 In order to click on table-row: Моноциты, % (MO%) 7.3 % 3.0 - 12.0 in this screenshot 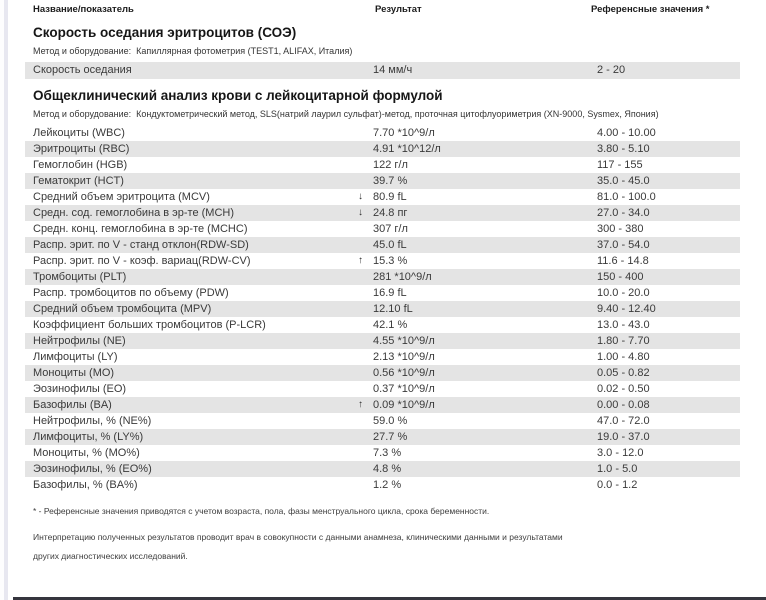, I will do `click(382, 453)`.